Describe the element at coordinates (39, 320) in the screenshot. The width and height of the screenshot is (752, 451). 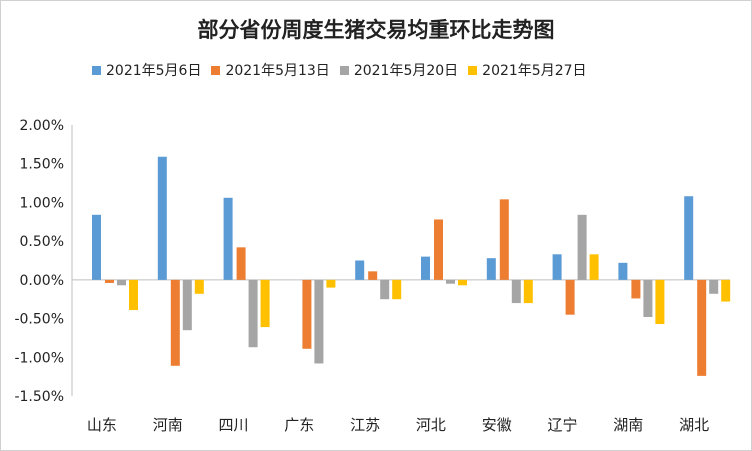
I see `y-tick-label: -0.50%` at that location.